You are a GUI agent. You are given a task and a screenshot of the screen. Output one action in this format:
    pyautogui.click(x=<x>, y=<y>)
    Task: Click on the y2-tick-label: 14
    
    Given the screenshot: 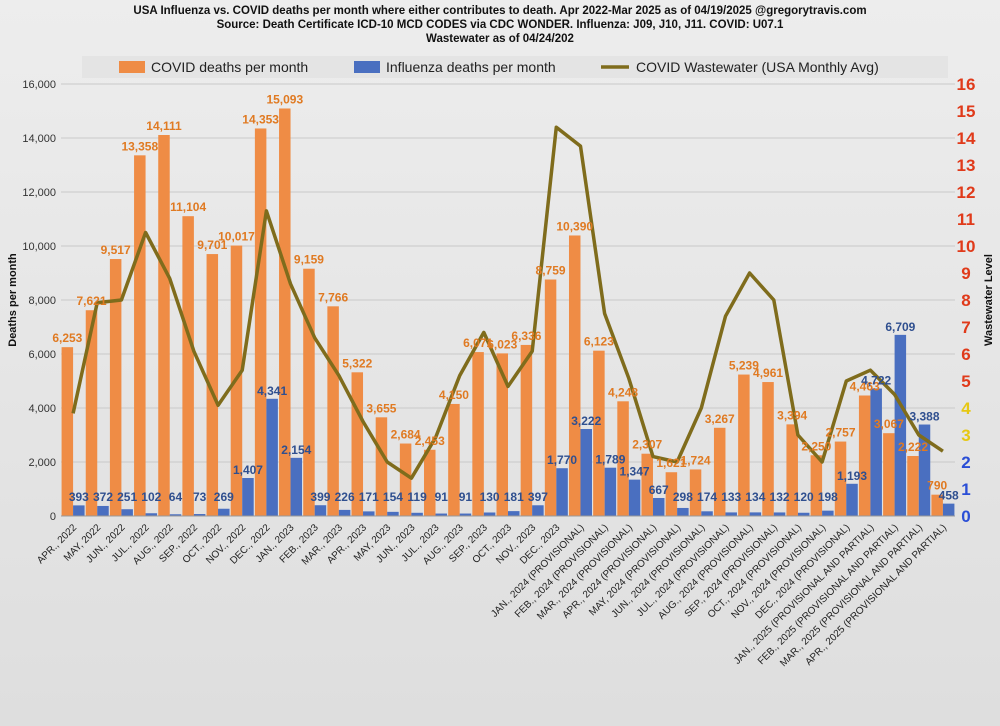 What is the action you would take?
    pyautogui.click(x=966, y=138)
    